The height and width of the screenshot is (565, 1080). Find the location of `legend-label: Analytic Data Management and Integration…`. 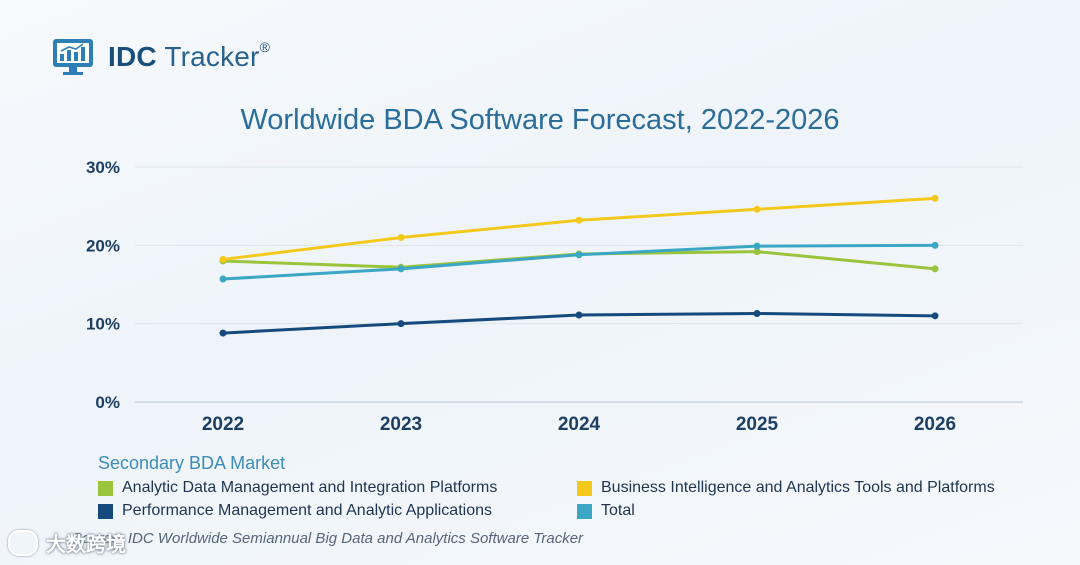

legend-label: Analytic Data Management and Integration… is located at coordinates (310, 487).